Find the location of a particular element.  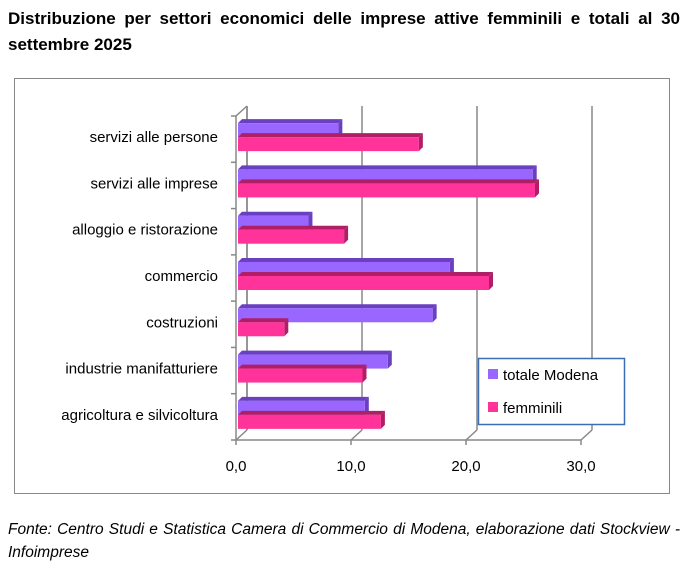

category-label: servizi alle persone is located at coordinates (154, 137).